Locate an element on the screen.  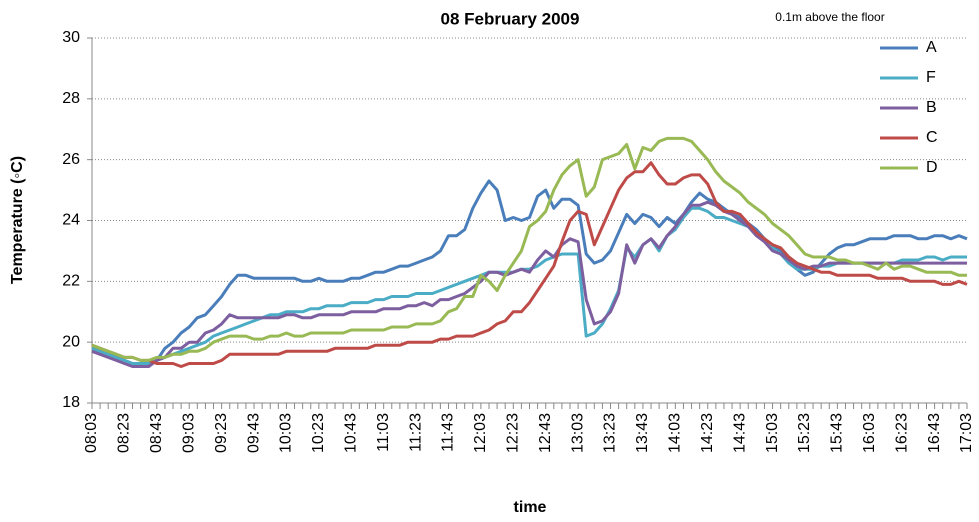
legend-label: D is located at coordinates (932, 167).